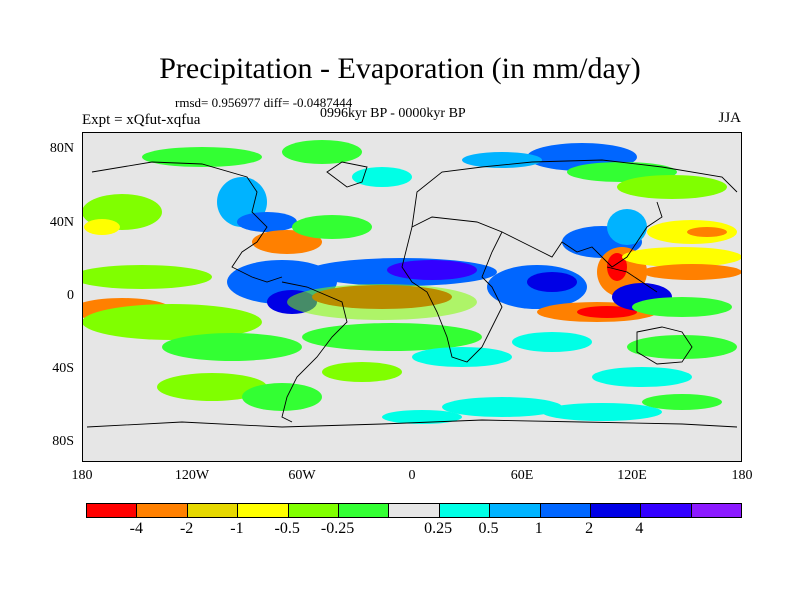 This screenshot has width=800, height=600. What do you see at coordinates (434, 169) in the screenshot?
I see `northern-patches` at bounding box center [434, 169].